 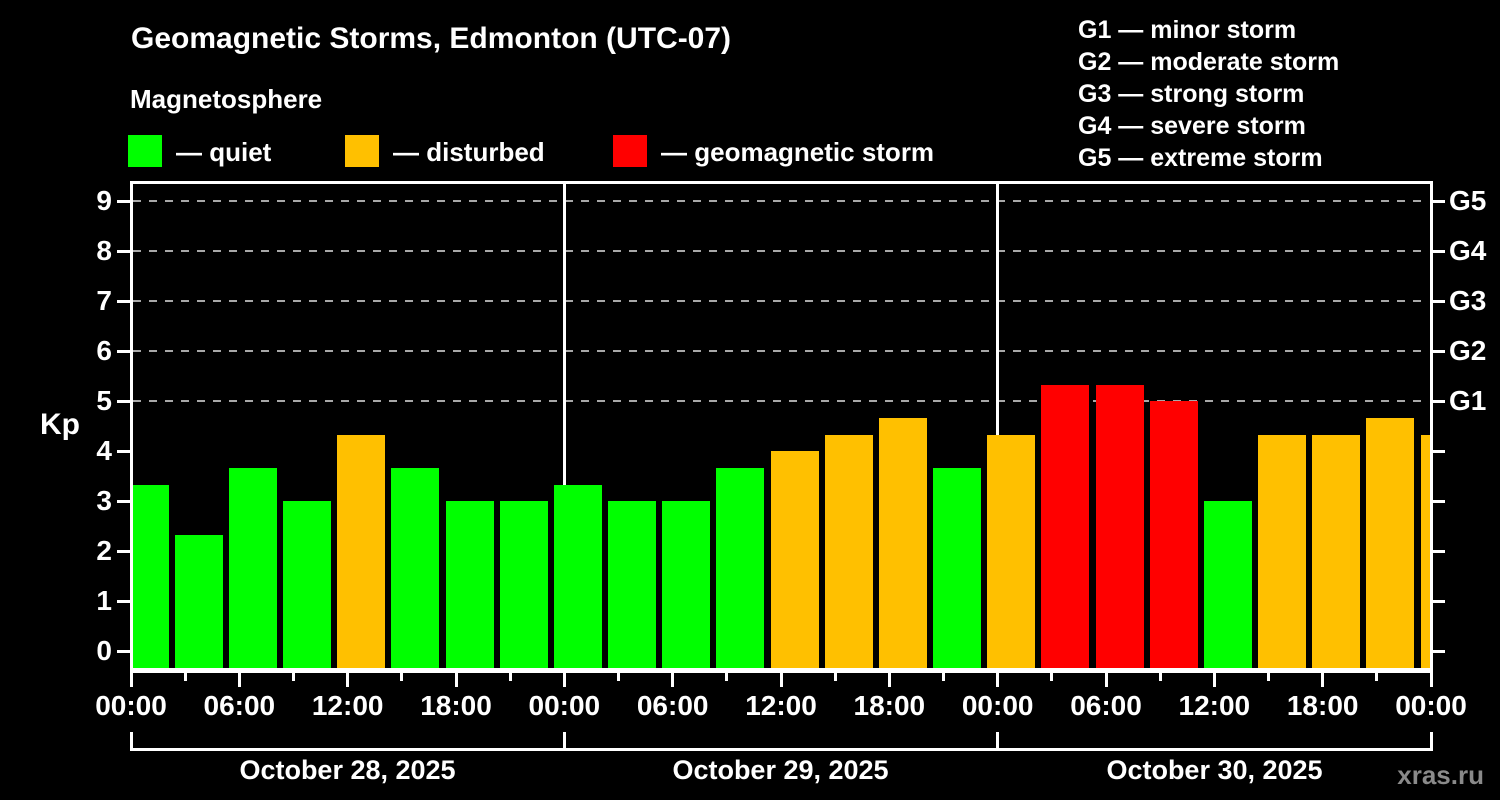 What do you see at coordinates (104, 200) in the screenshot?
I see `y-axis-label: 9` at bounding box center [104, 200].